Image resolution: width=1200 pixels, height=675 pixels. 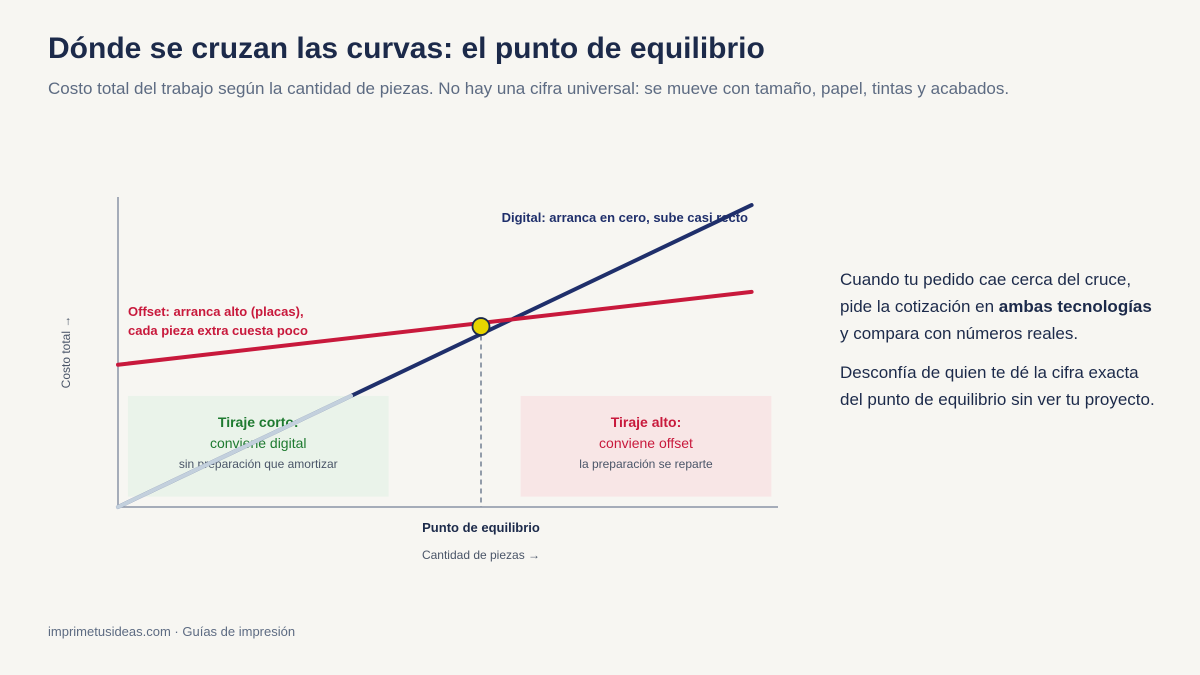 What do you see at coordinates (1075, 306) in the screenshot?
I see `advice-emphasis: ambas tecnologías` at bounding box center [1075, 306].